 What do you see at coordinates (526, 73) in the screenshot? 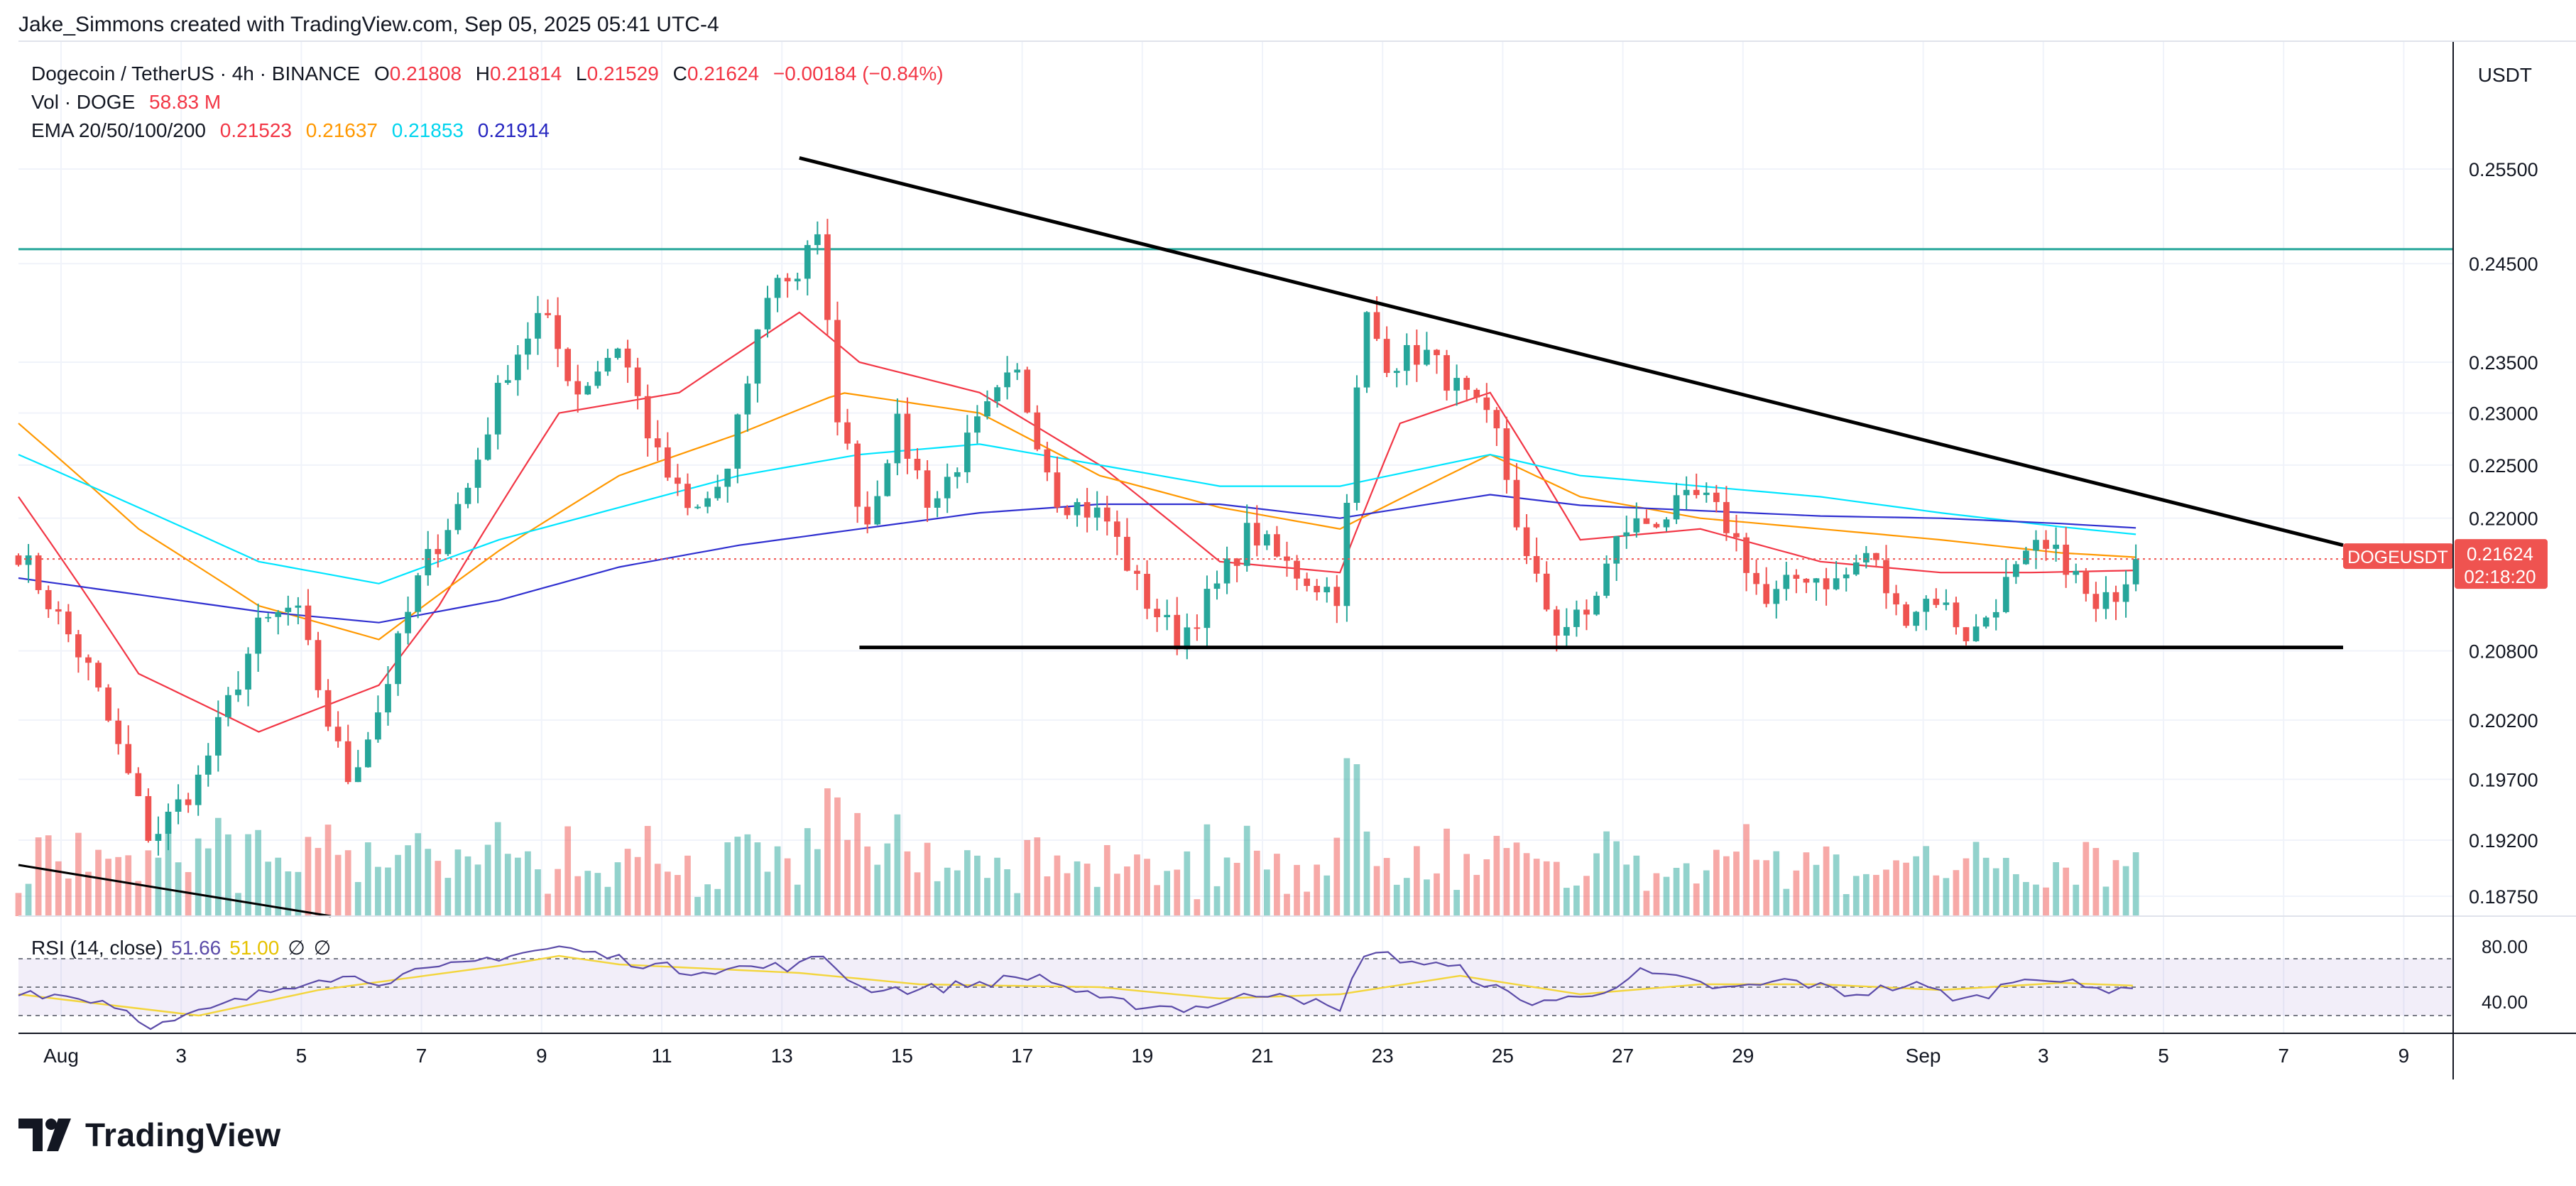
I see `ohlc-high: 0.21814` at bounding box center [526, 73].